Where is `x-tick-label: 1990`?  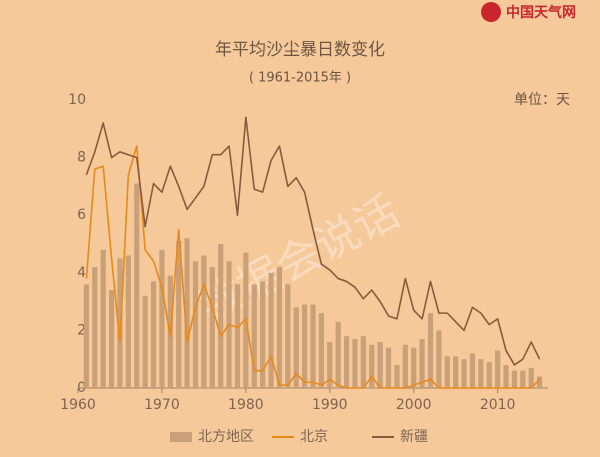 x-tick-label: 1990 is located at coordinates (330, 405).